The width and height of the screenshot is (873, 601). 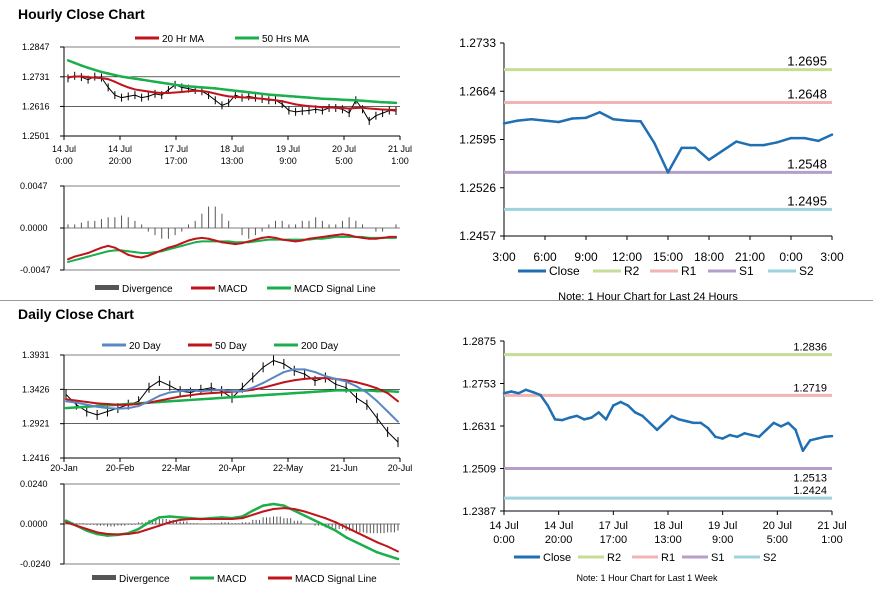 I want to click on y-tick-label: 1.3426, so click(x=36, y=389).